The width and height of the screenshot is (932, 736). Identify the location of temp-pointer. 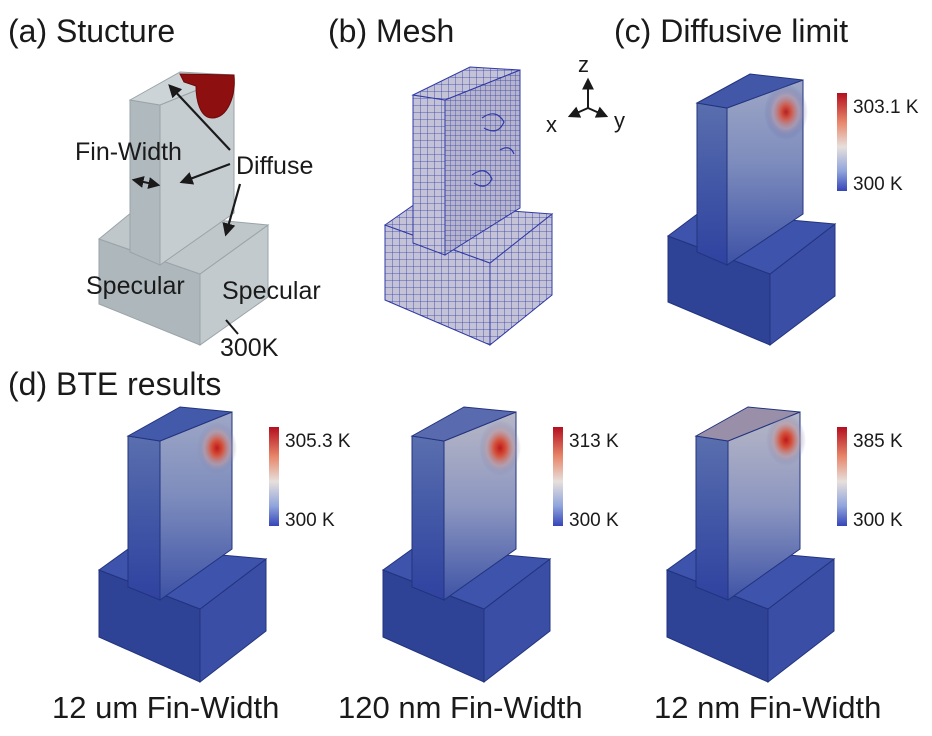
(232, 327).